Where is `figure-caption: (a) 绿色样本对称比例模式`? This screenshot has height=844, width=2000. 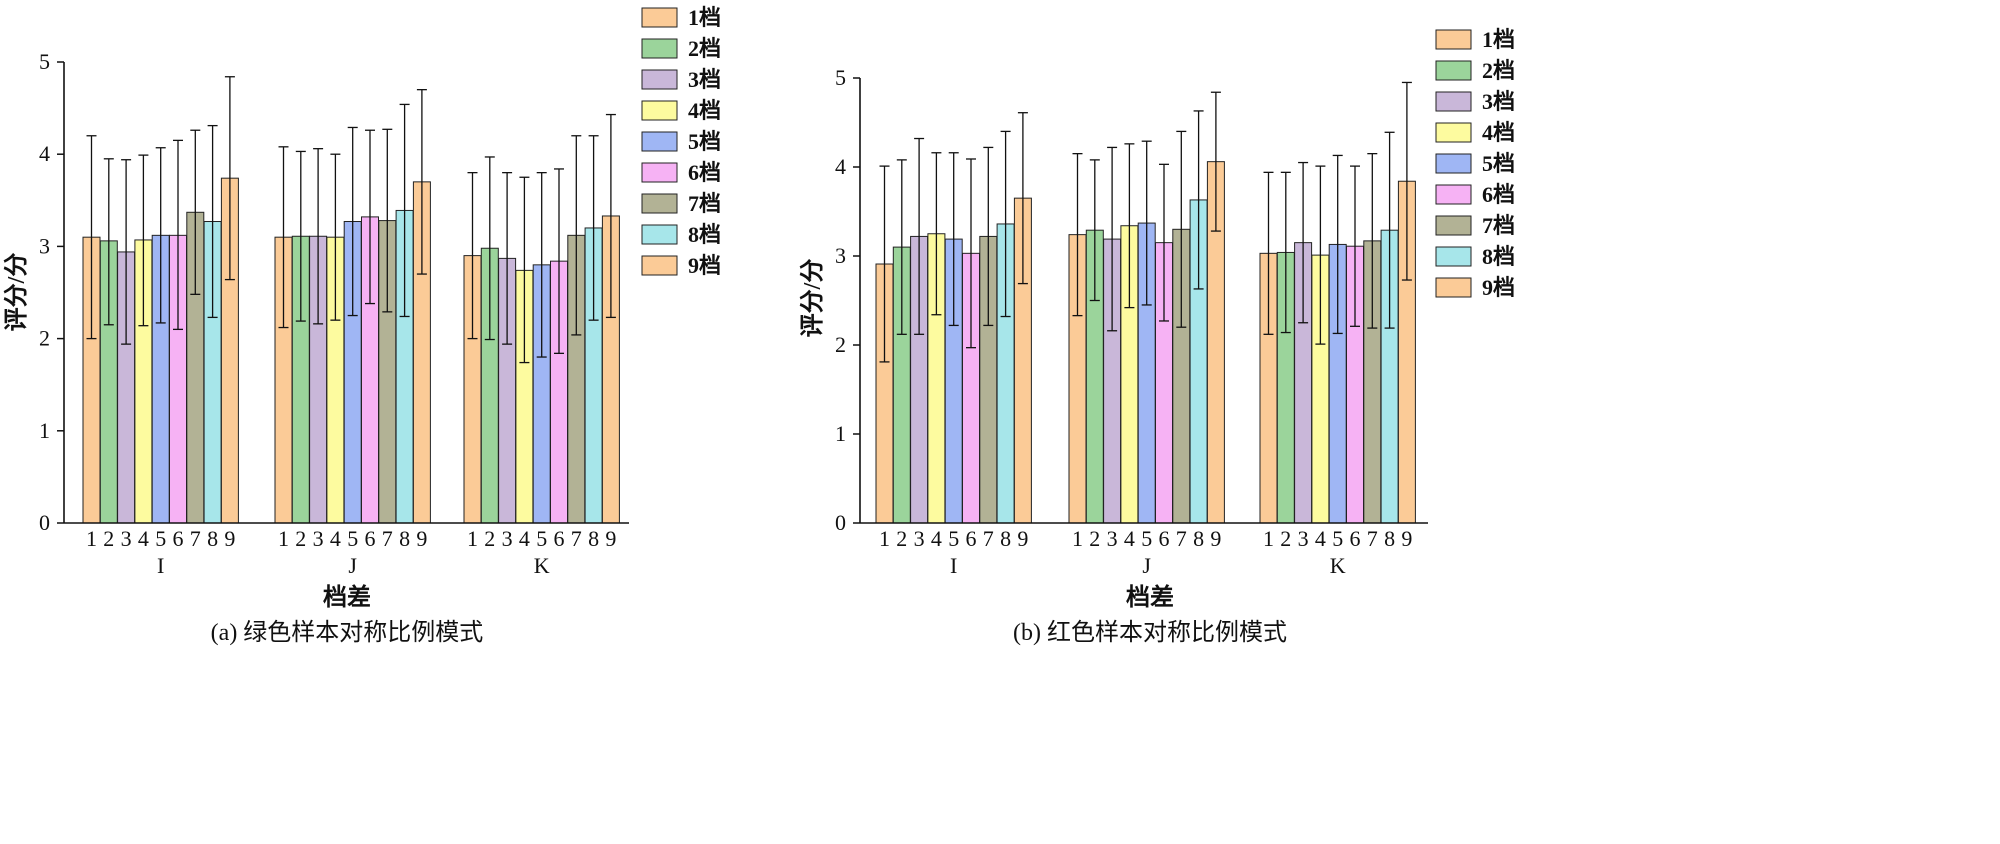
figure-caption: (a) 绿色样本对称比例模式 is located at coordinates (347, 632).